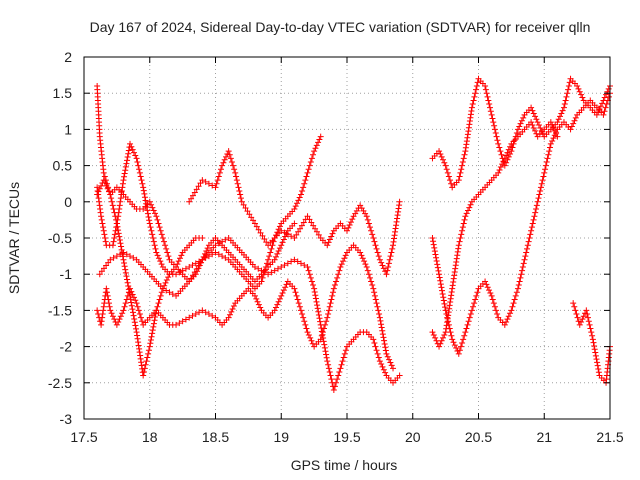  I want to click on x-axis-label: GPS time / hours, so click(344, 465).